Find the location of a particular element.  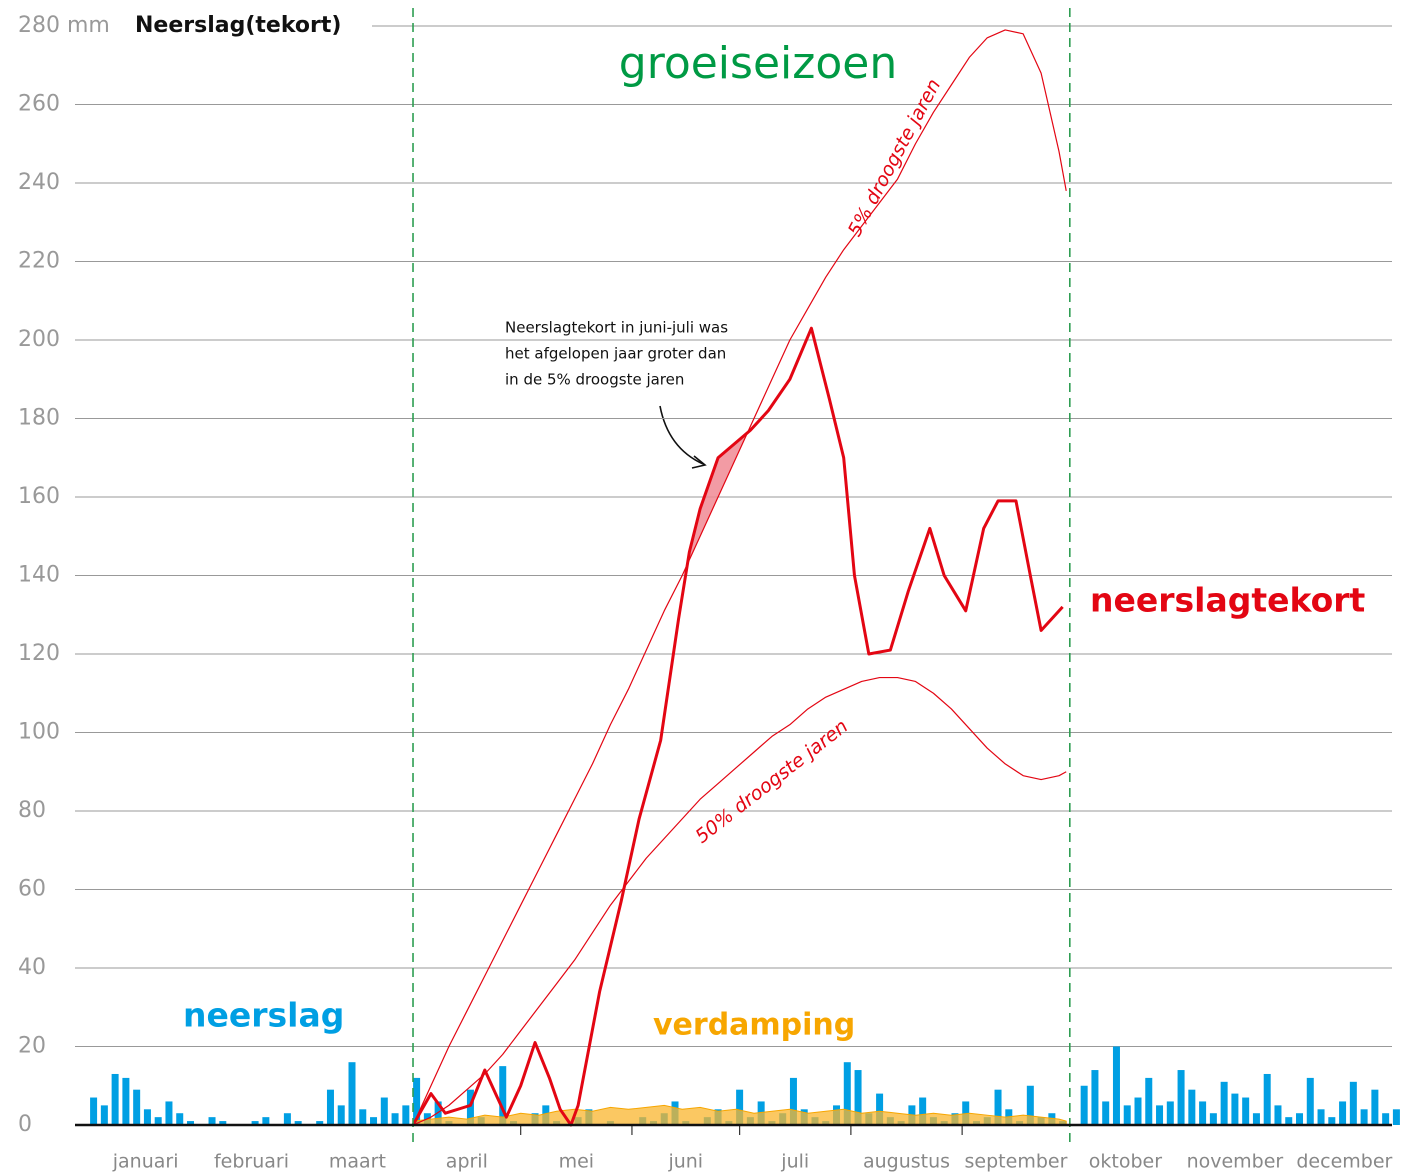

x-tick-label: februari is located at coordinates (251, 1162).